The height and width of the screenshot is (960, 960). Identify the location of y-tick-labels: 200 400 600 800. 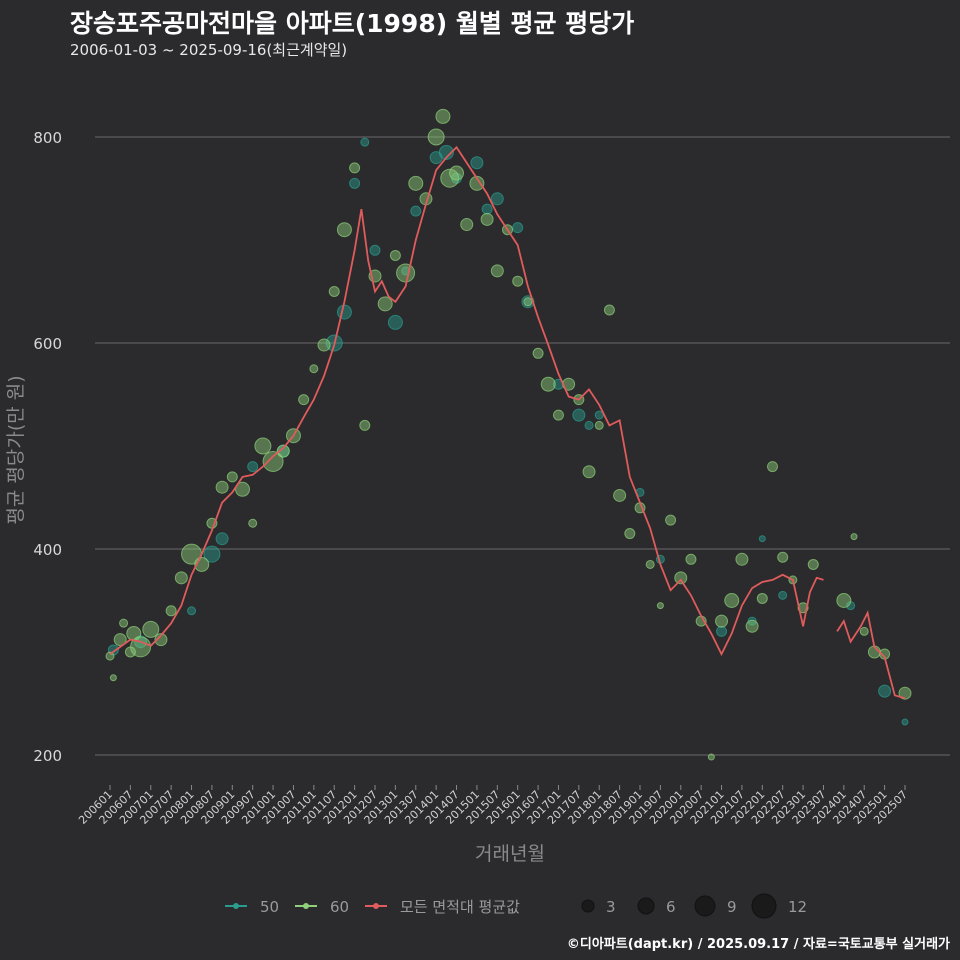
(47, 447).